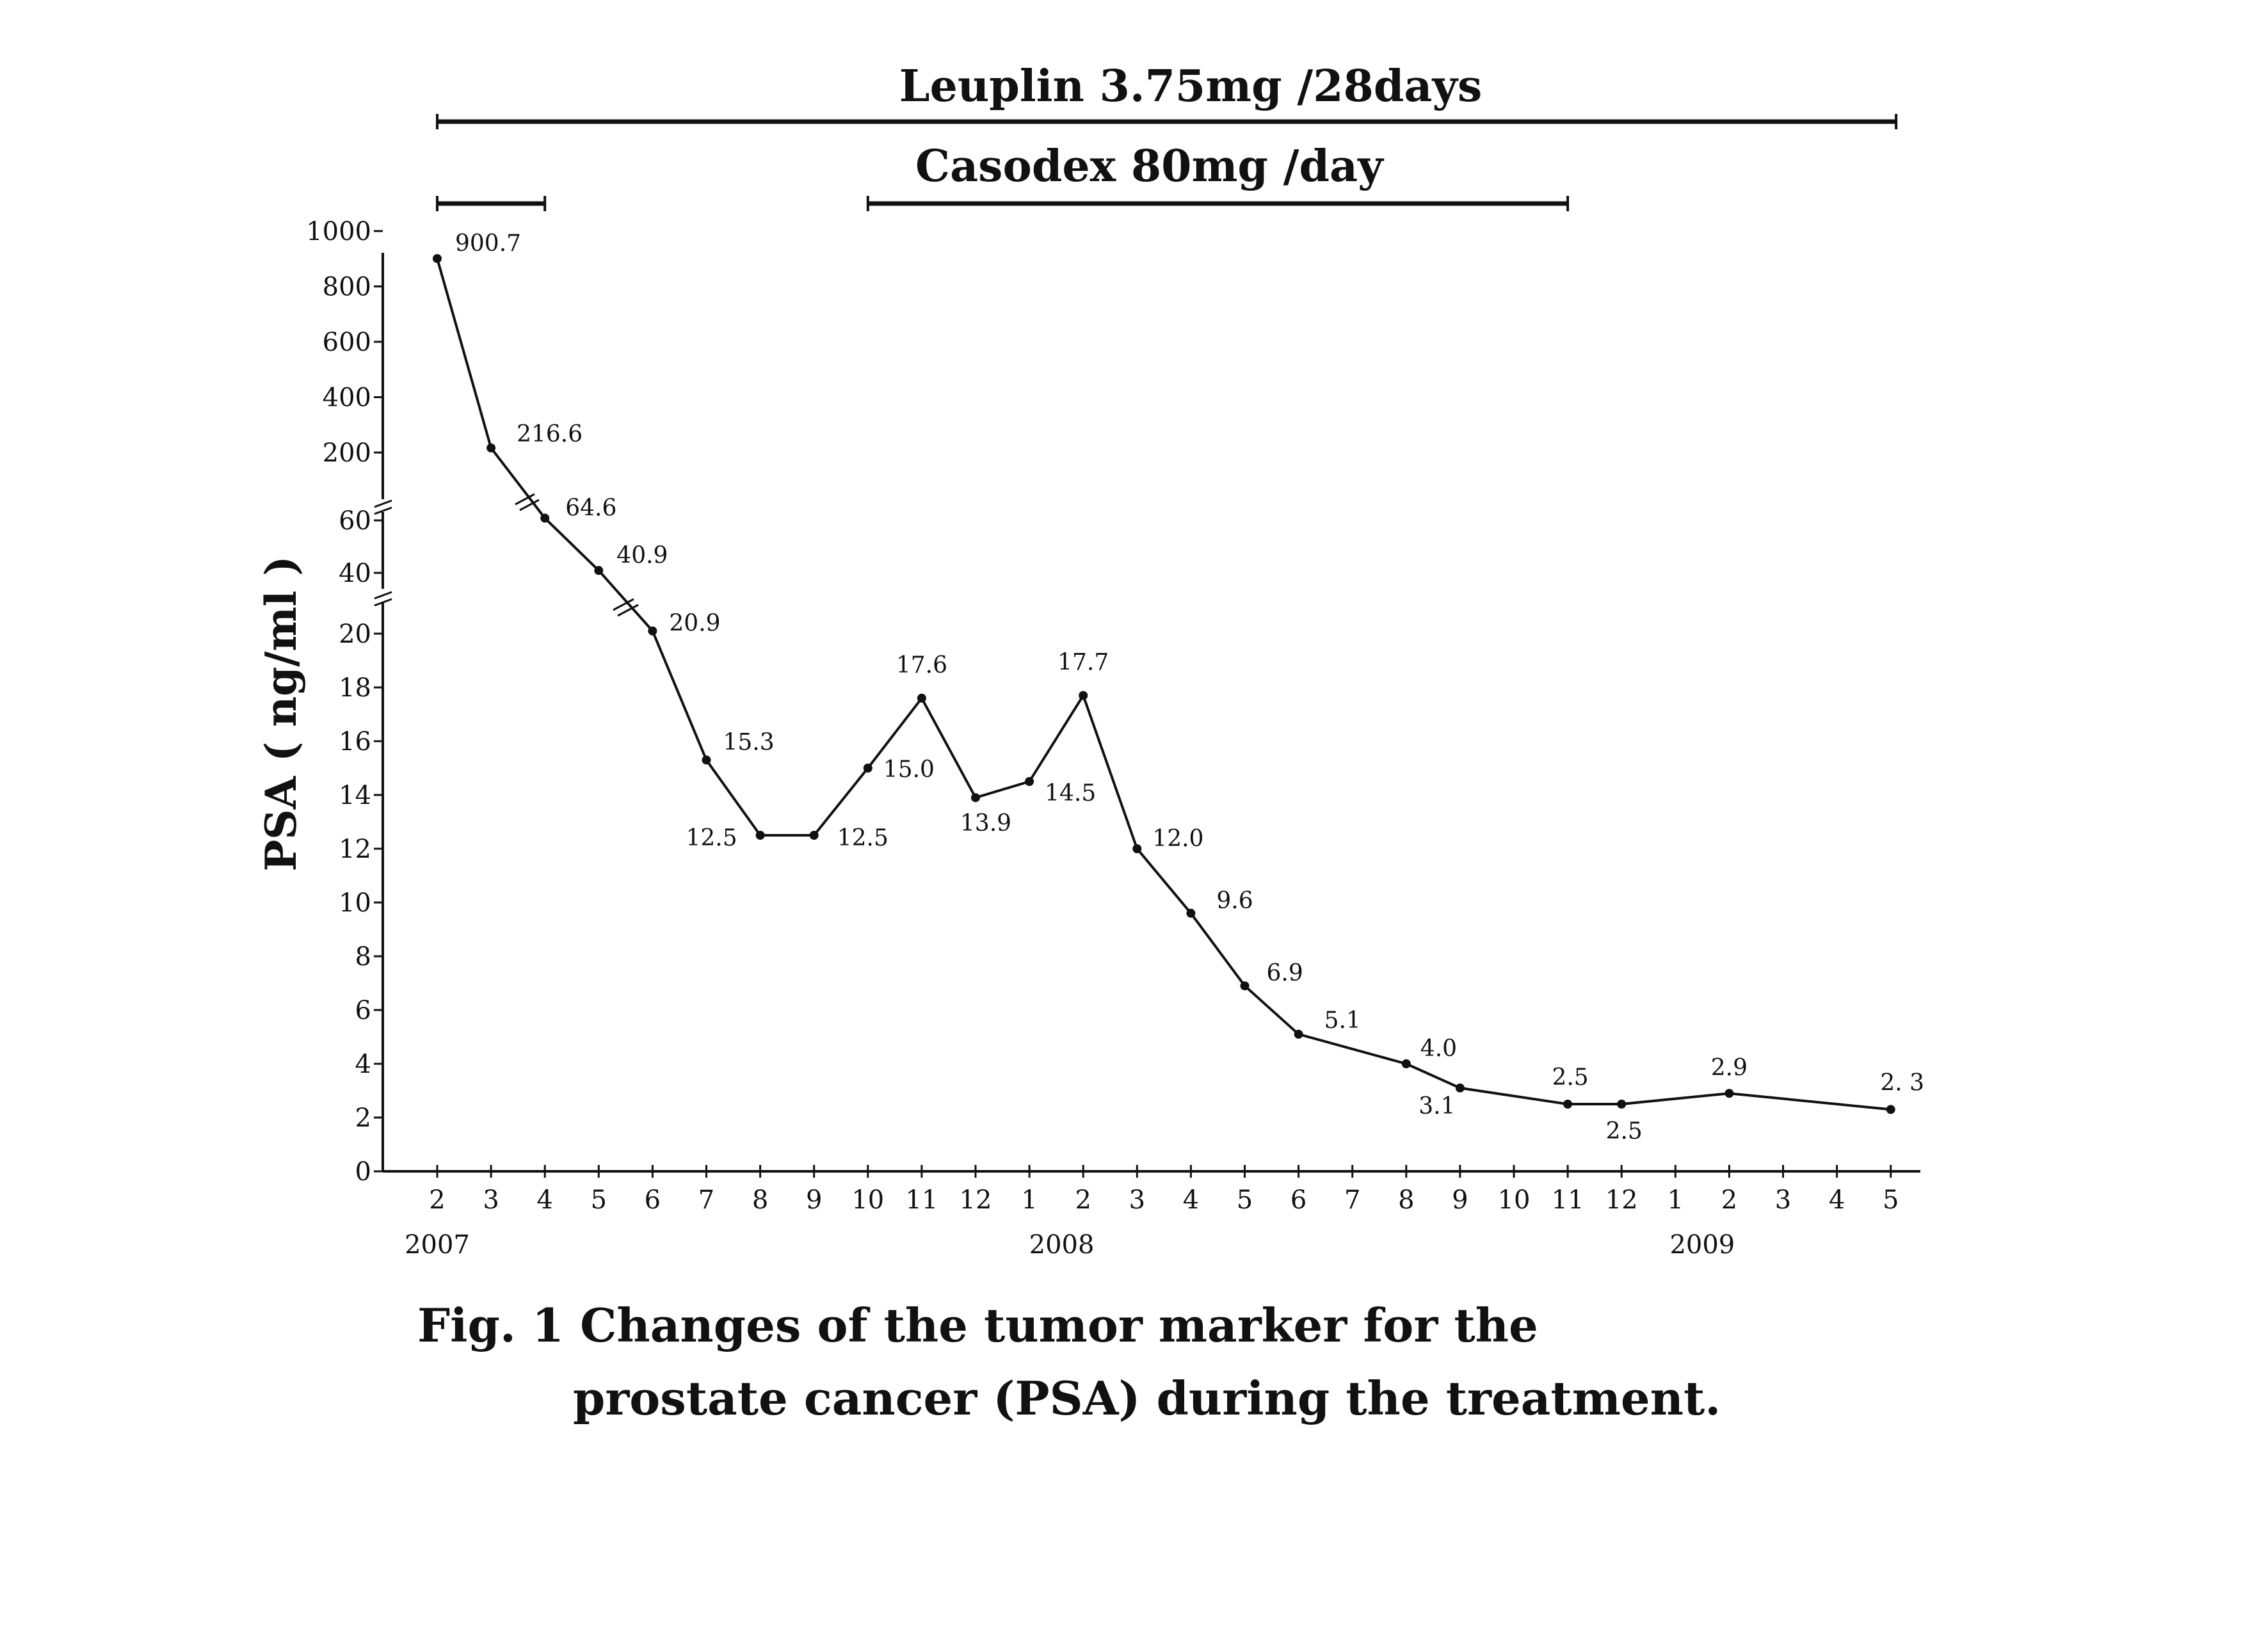 The image size is (2259, 1652). I want to click on line-break-mark-2b, so click(628, 610).